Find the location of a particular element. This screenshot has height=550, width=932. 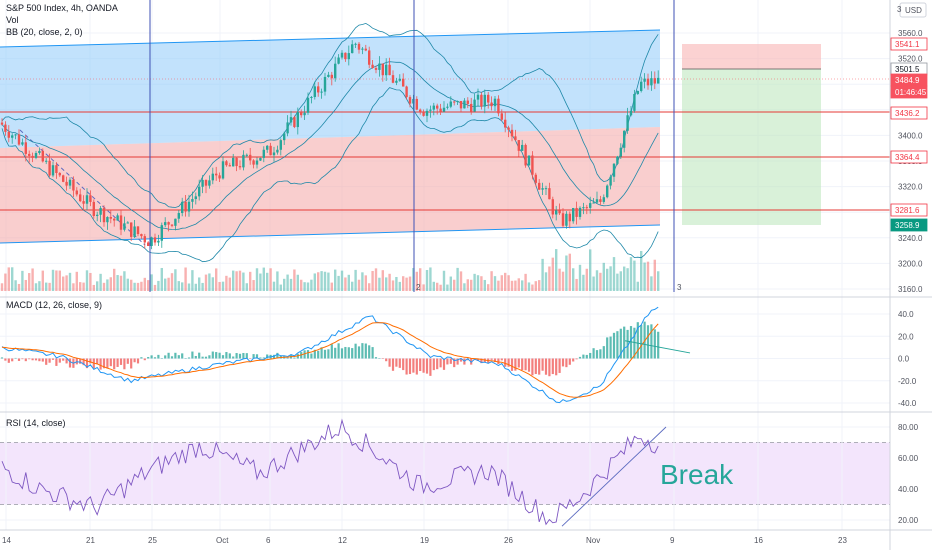

time-tick-label: 16 is located at coordinates (758, 540).